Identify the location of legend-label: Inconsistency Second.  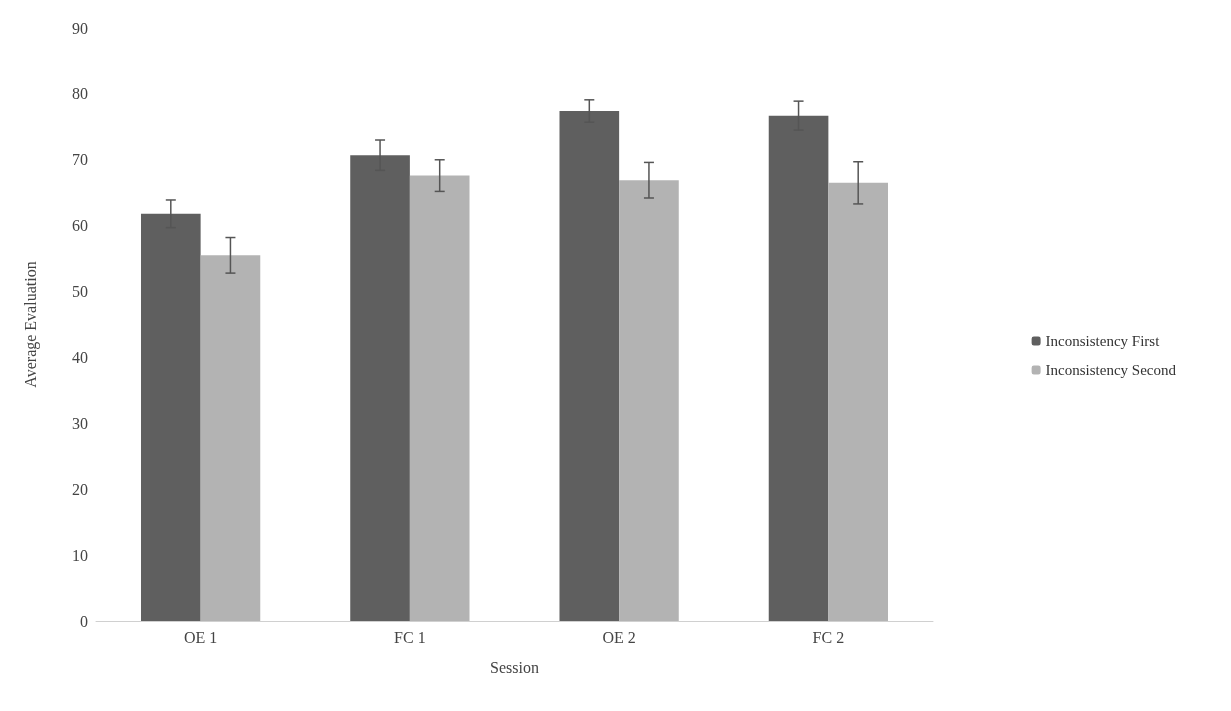
(1111, 370).